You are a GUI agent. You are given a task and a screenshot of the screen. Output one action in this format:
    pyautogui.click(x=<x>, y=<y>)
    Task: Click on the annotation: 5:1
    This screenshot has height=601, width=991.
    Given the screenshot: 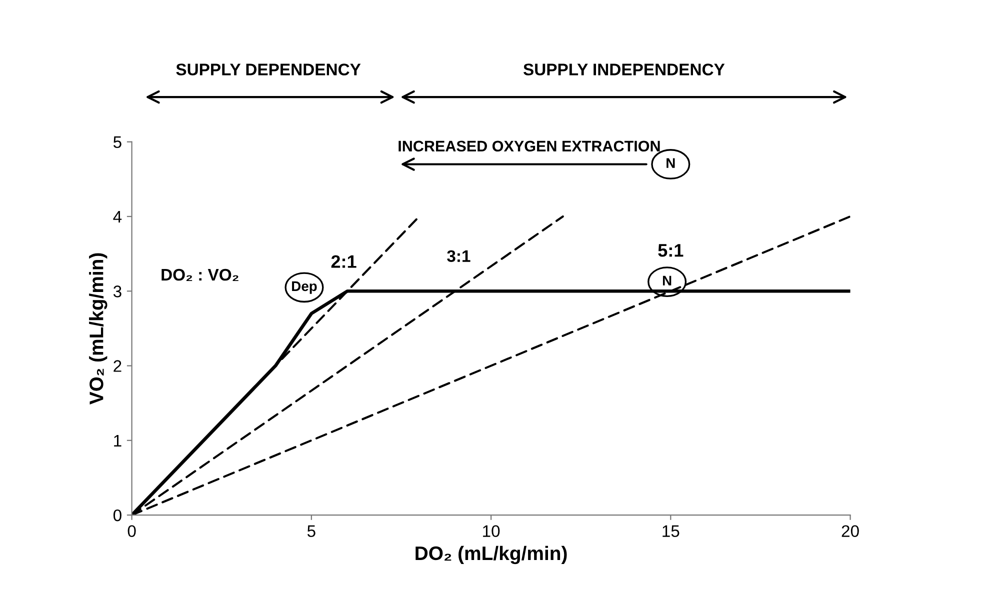 What is the action you would take?
    pyautogui.click(x=671, y=250)
    